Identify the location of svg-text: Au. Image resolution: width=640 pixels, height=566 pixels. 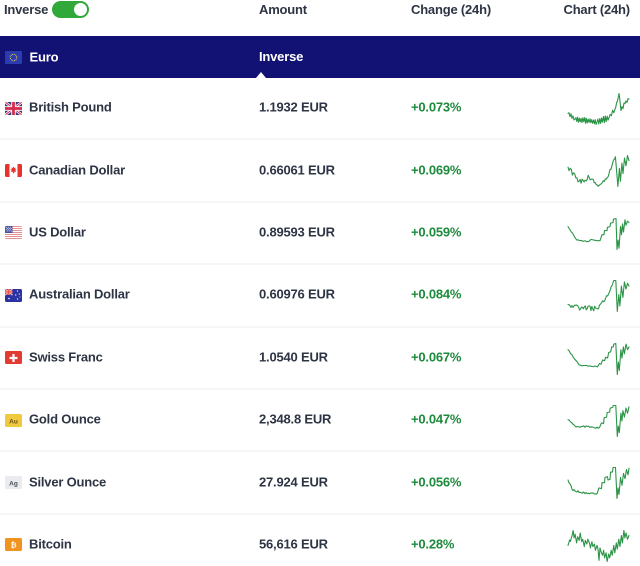
(13, 421).